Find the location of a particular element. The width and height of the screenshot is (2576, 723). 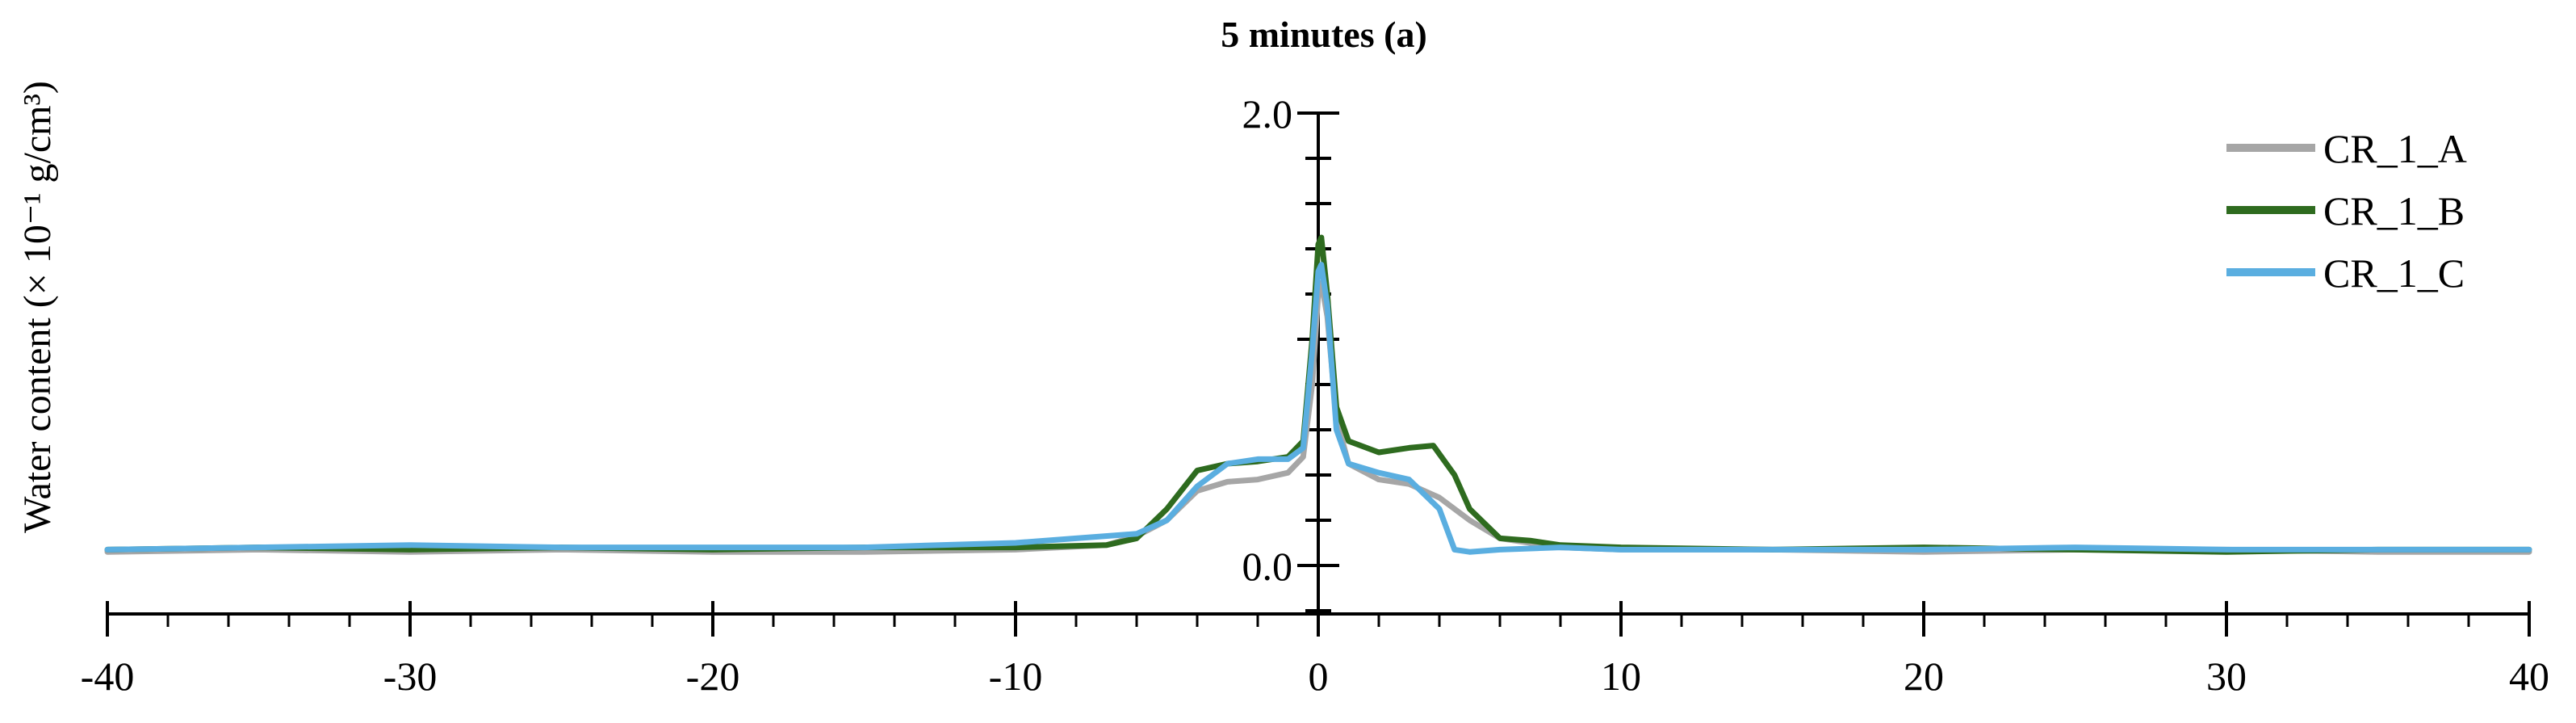

legend-label-CR_1_A: CR_1_A is located at coordinates (2395, 148).